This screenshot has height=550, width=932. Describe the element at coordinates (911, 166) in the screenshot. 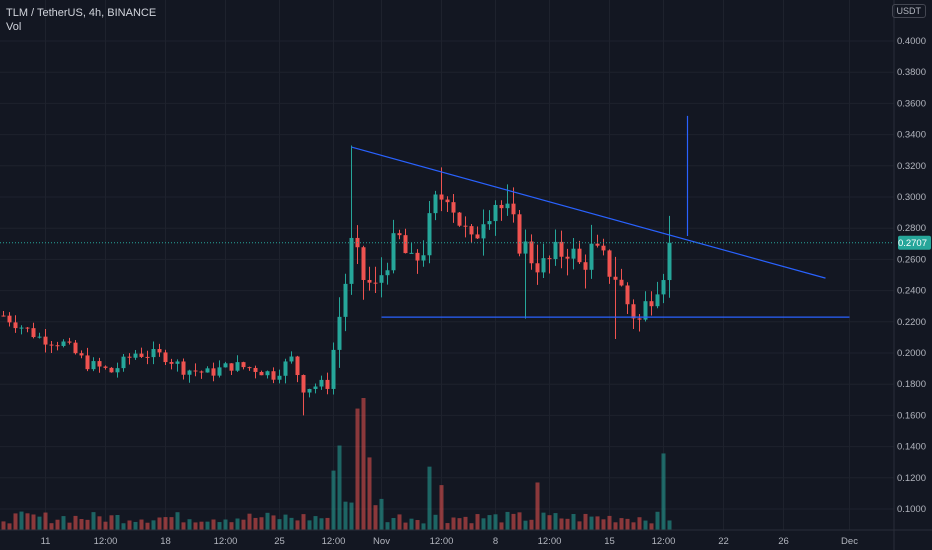

I see `price-tick-label: 0.3200` at that location.